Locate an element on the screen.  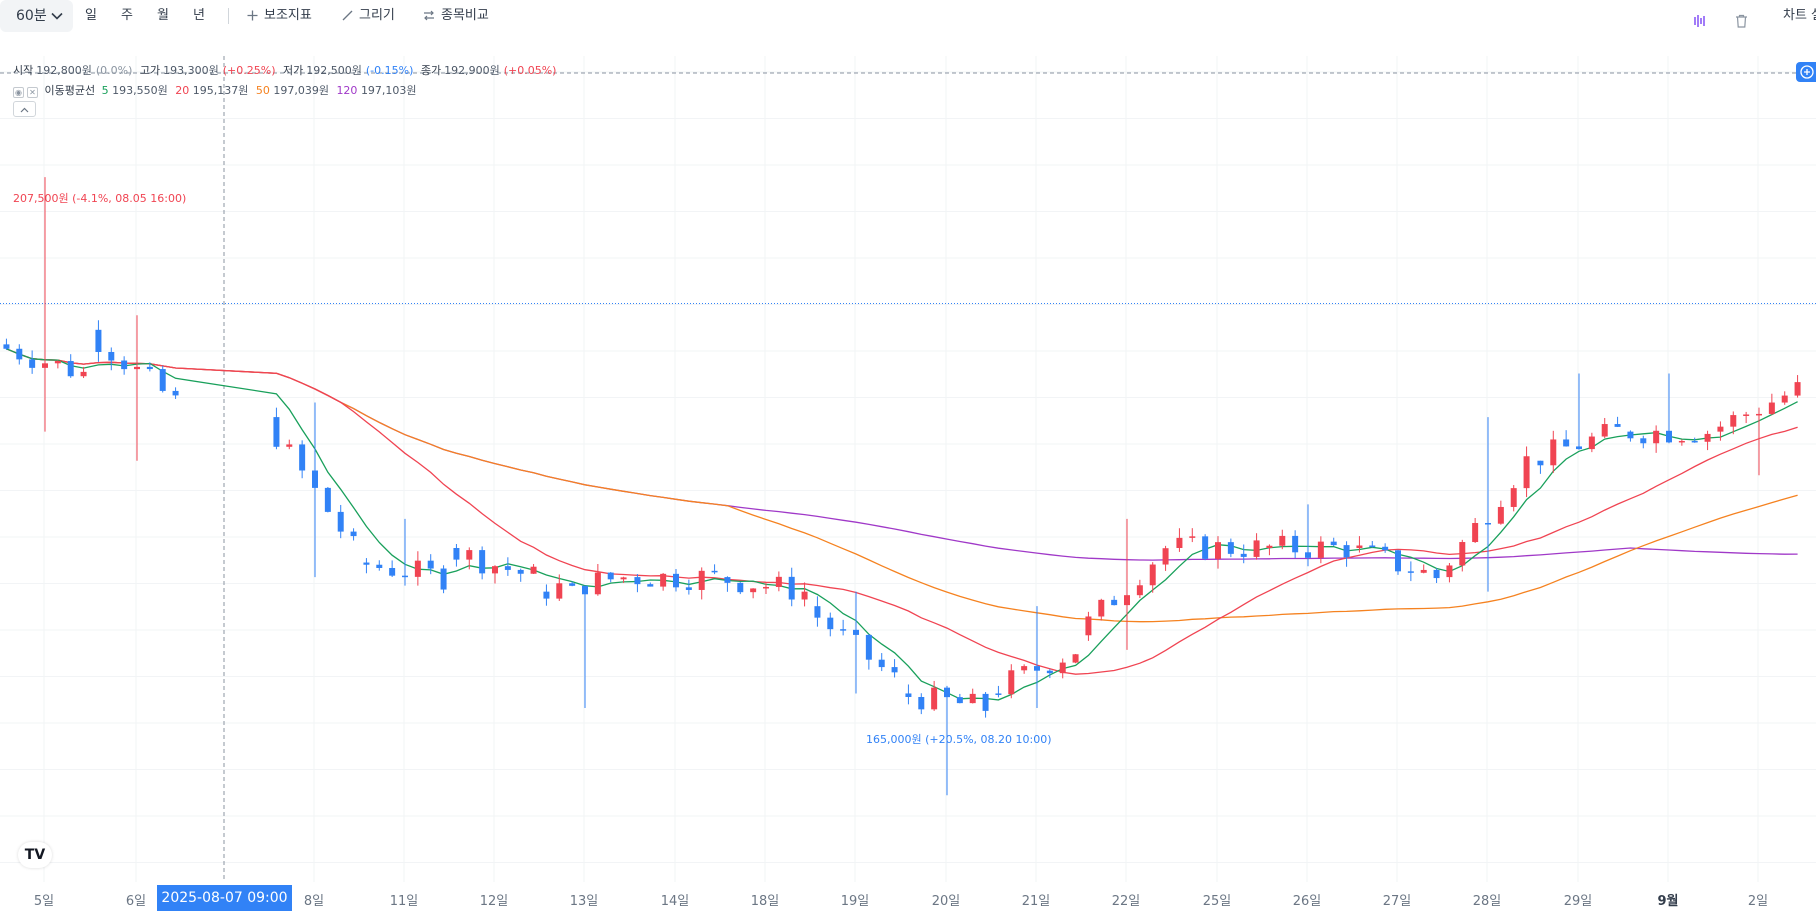
chevron-down-icon is located at coordinates (57, 16).